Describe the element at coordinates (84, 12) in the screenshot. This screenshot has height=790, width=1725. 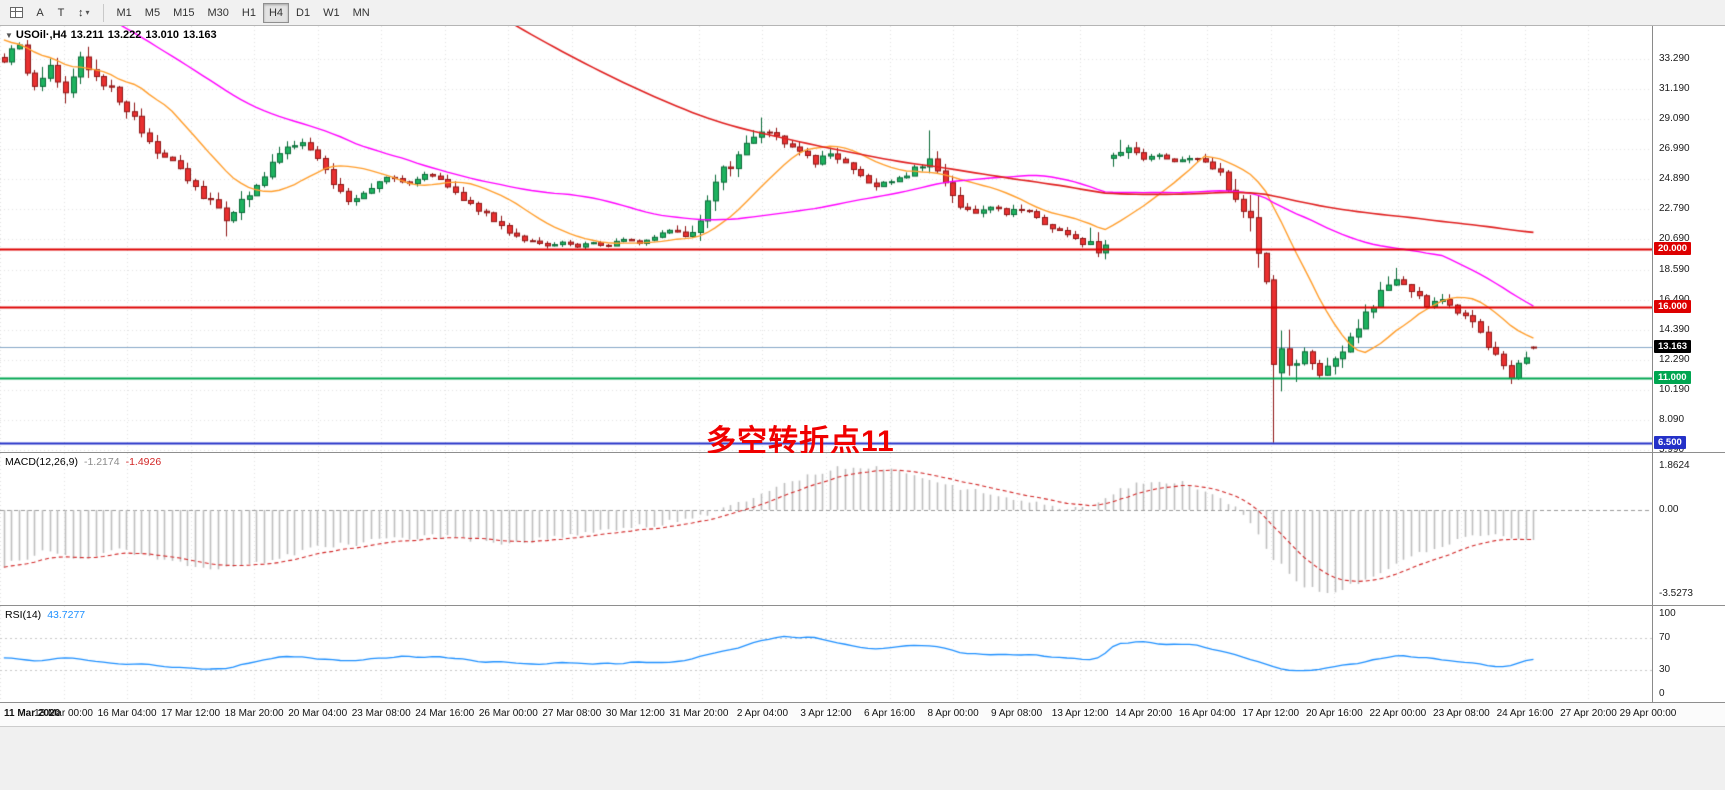
I see `cycles-dropdown-button: ↕ ▾` at that location.